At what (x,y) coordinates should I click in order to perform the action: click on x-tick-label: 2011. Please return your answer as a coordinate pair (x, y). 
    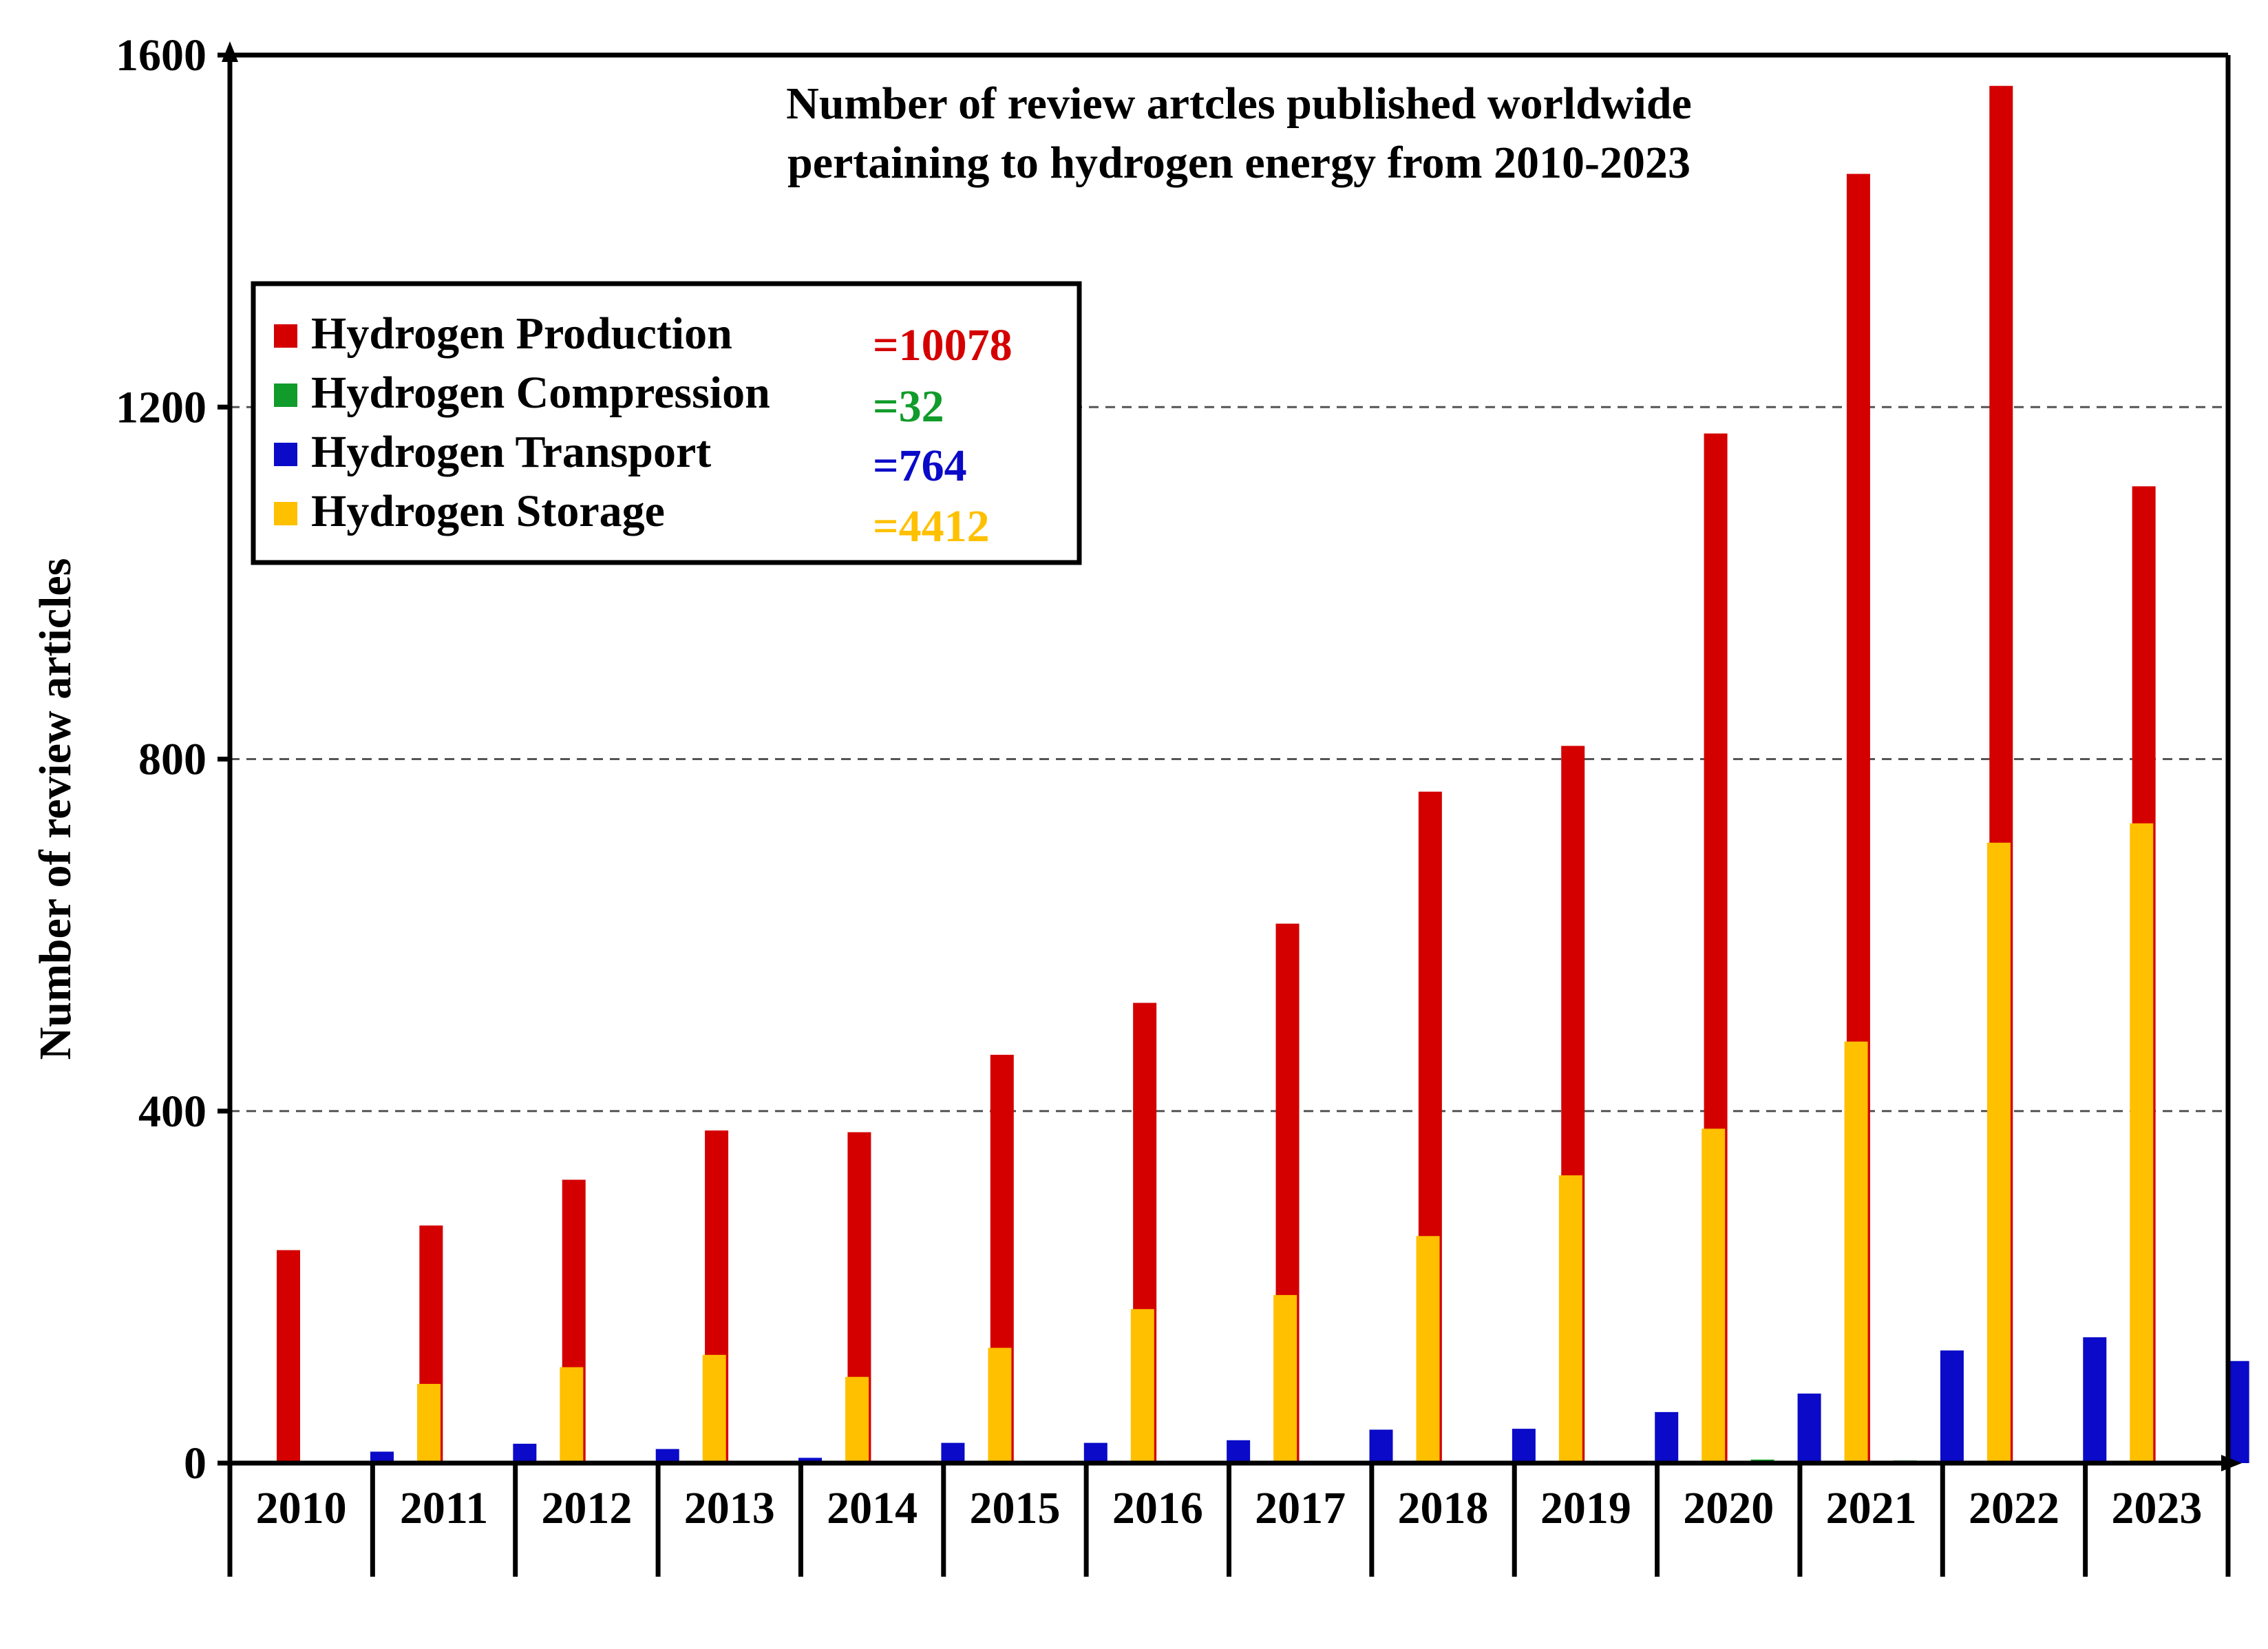
    Looking at the image, I should click on (444, 1508).